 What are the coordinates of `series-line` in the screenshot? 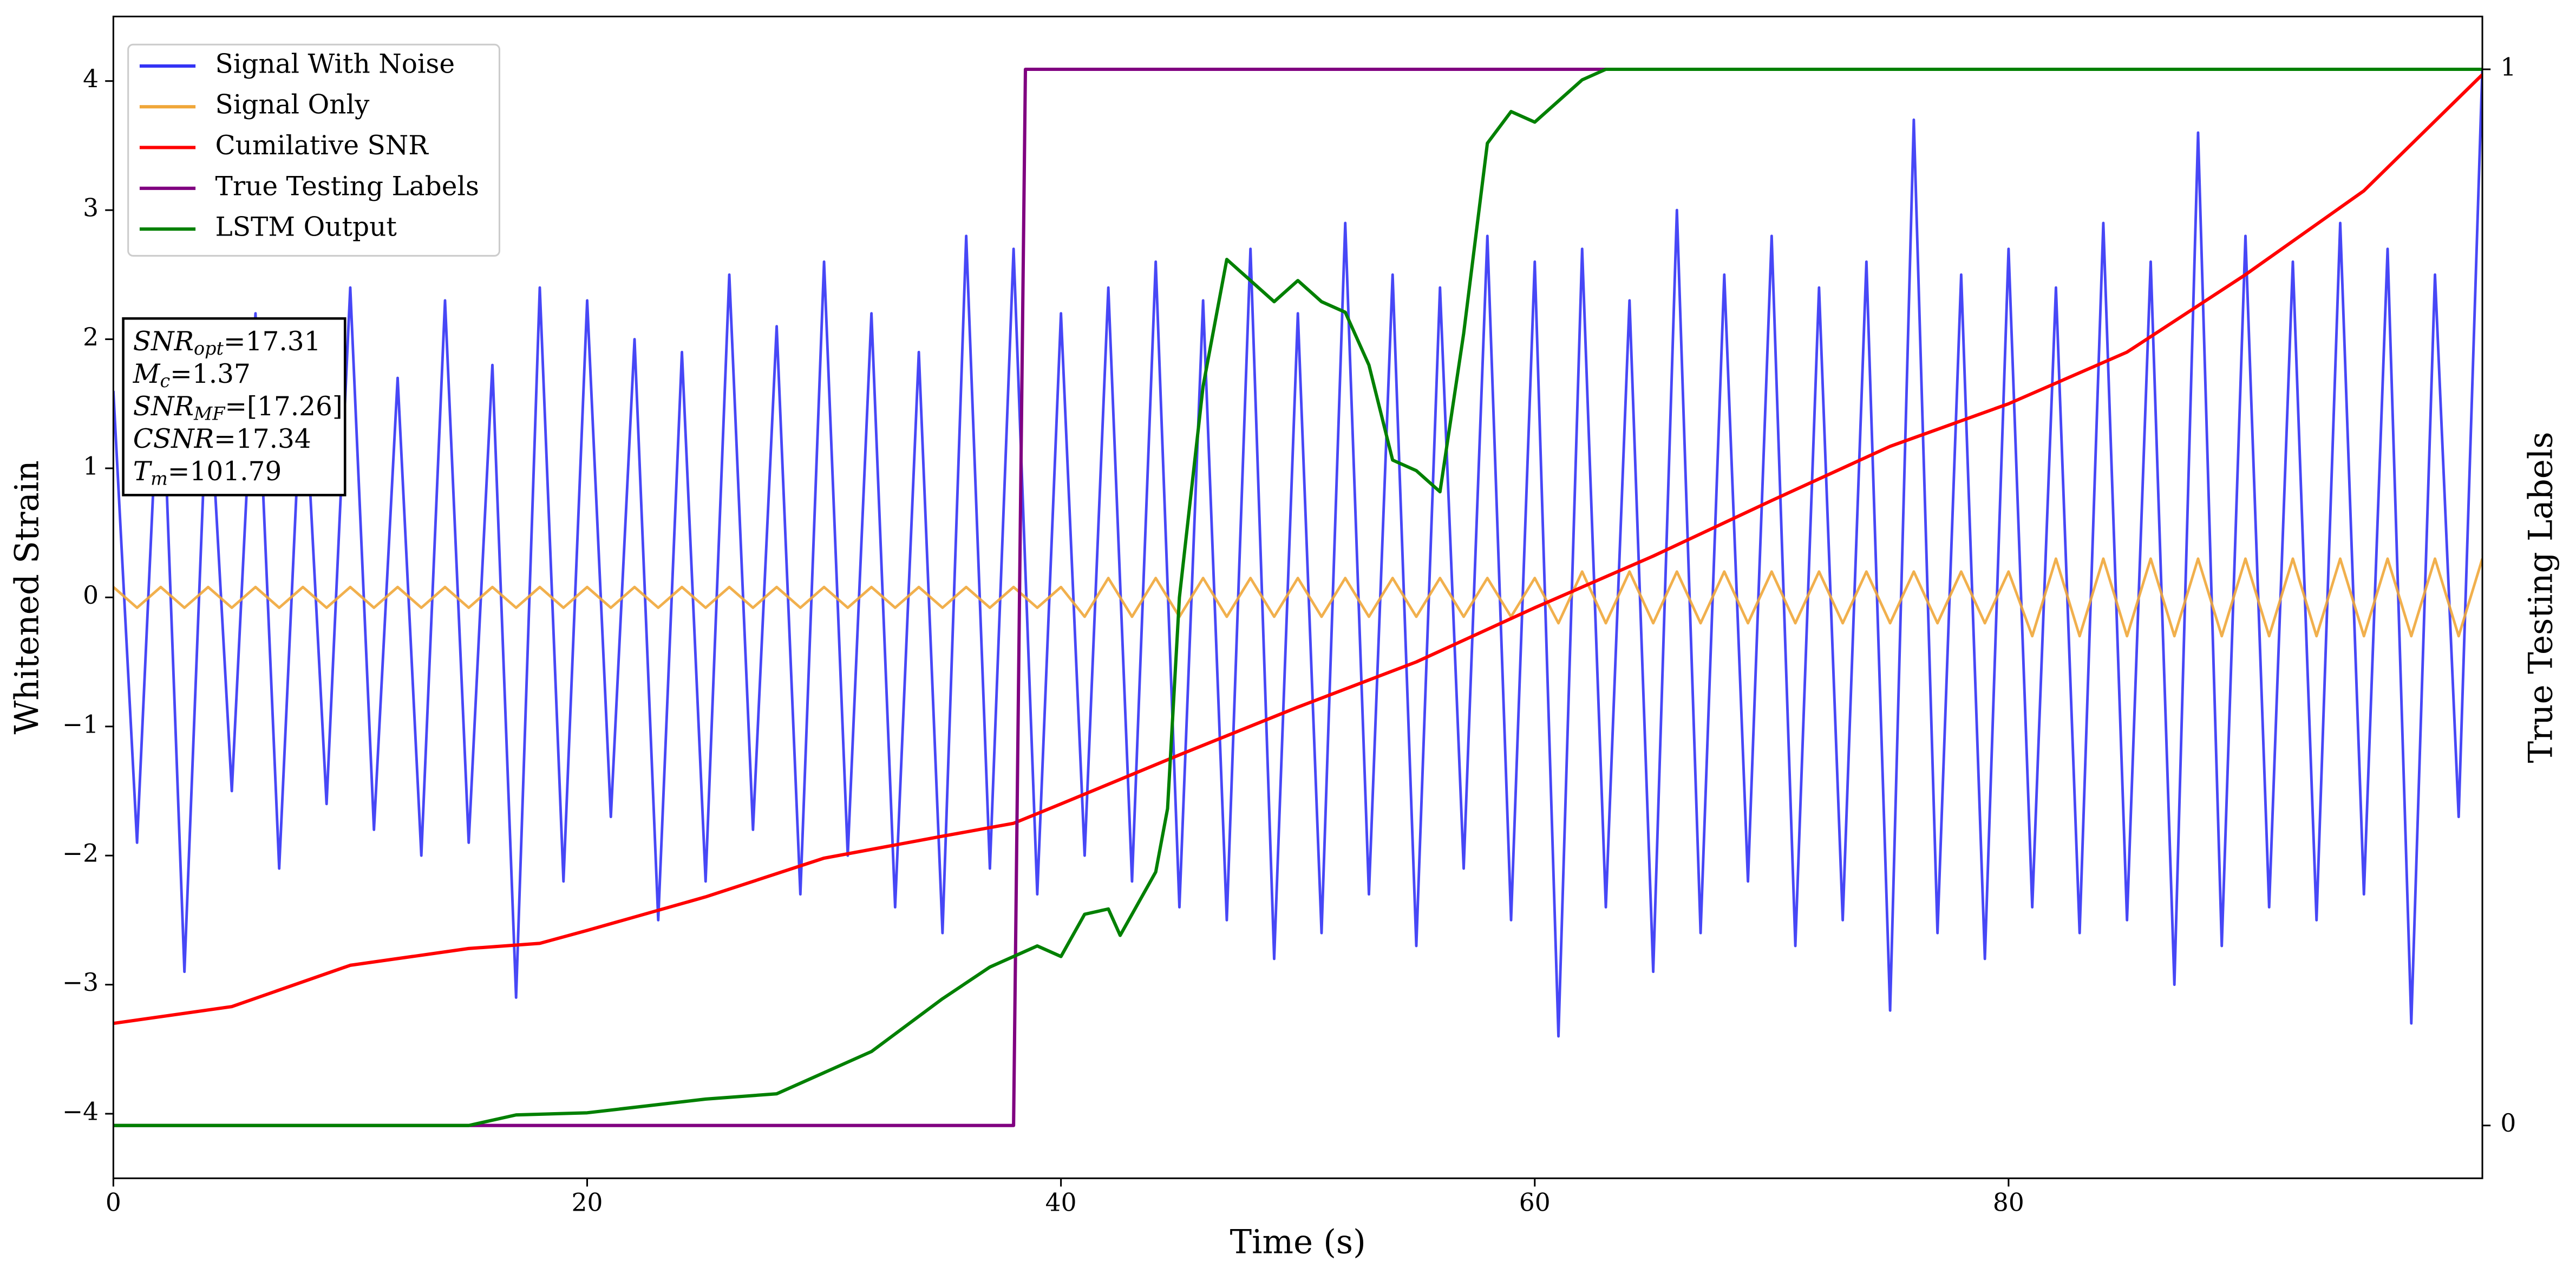 It's located at (1298, 597).